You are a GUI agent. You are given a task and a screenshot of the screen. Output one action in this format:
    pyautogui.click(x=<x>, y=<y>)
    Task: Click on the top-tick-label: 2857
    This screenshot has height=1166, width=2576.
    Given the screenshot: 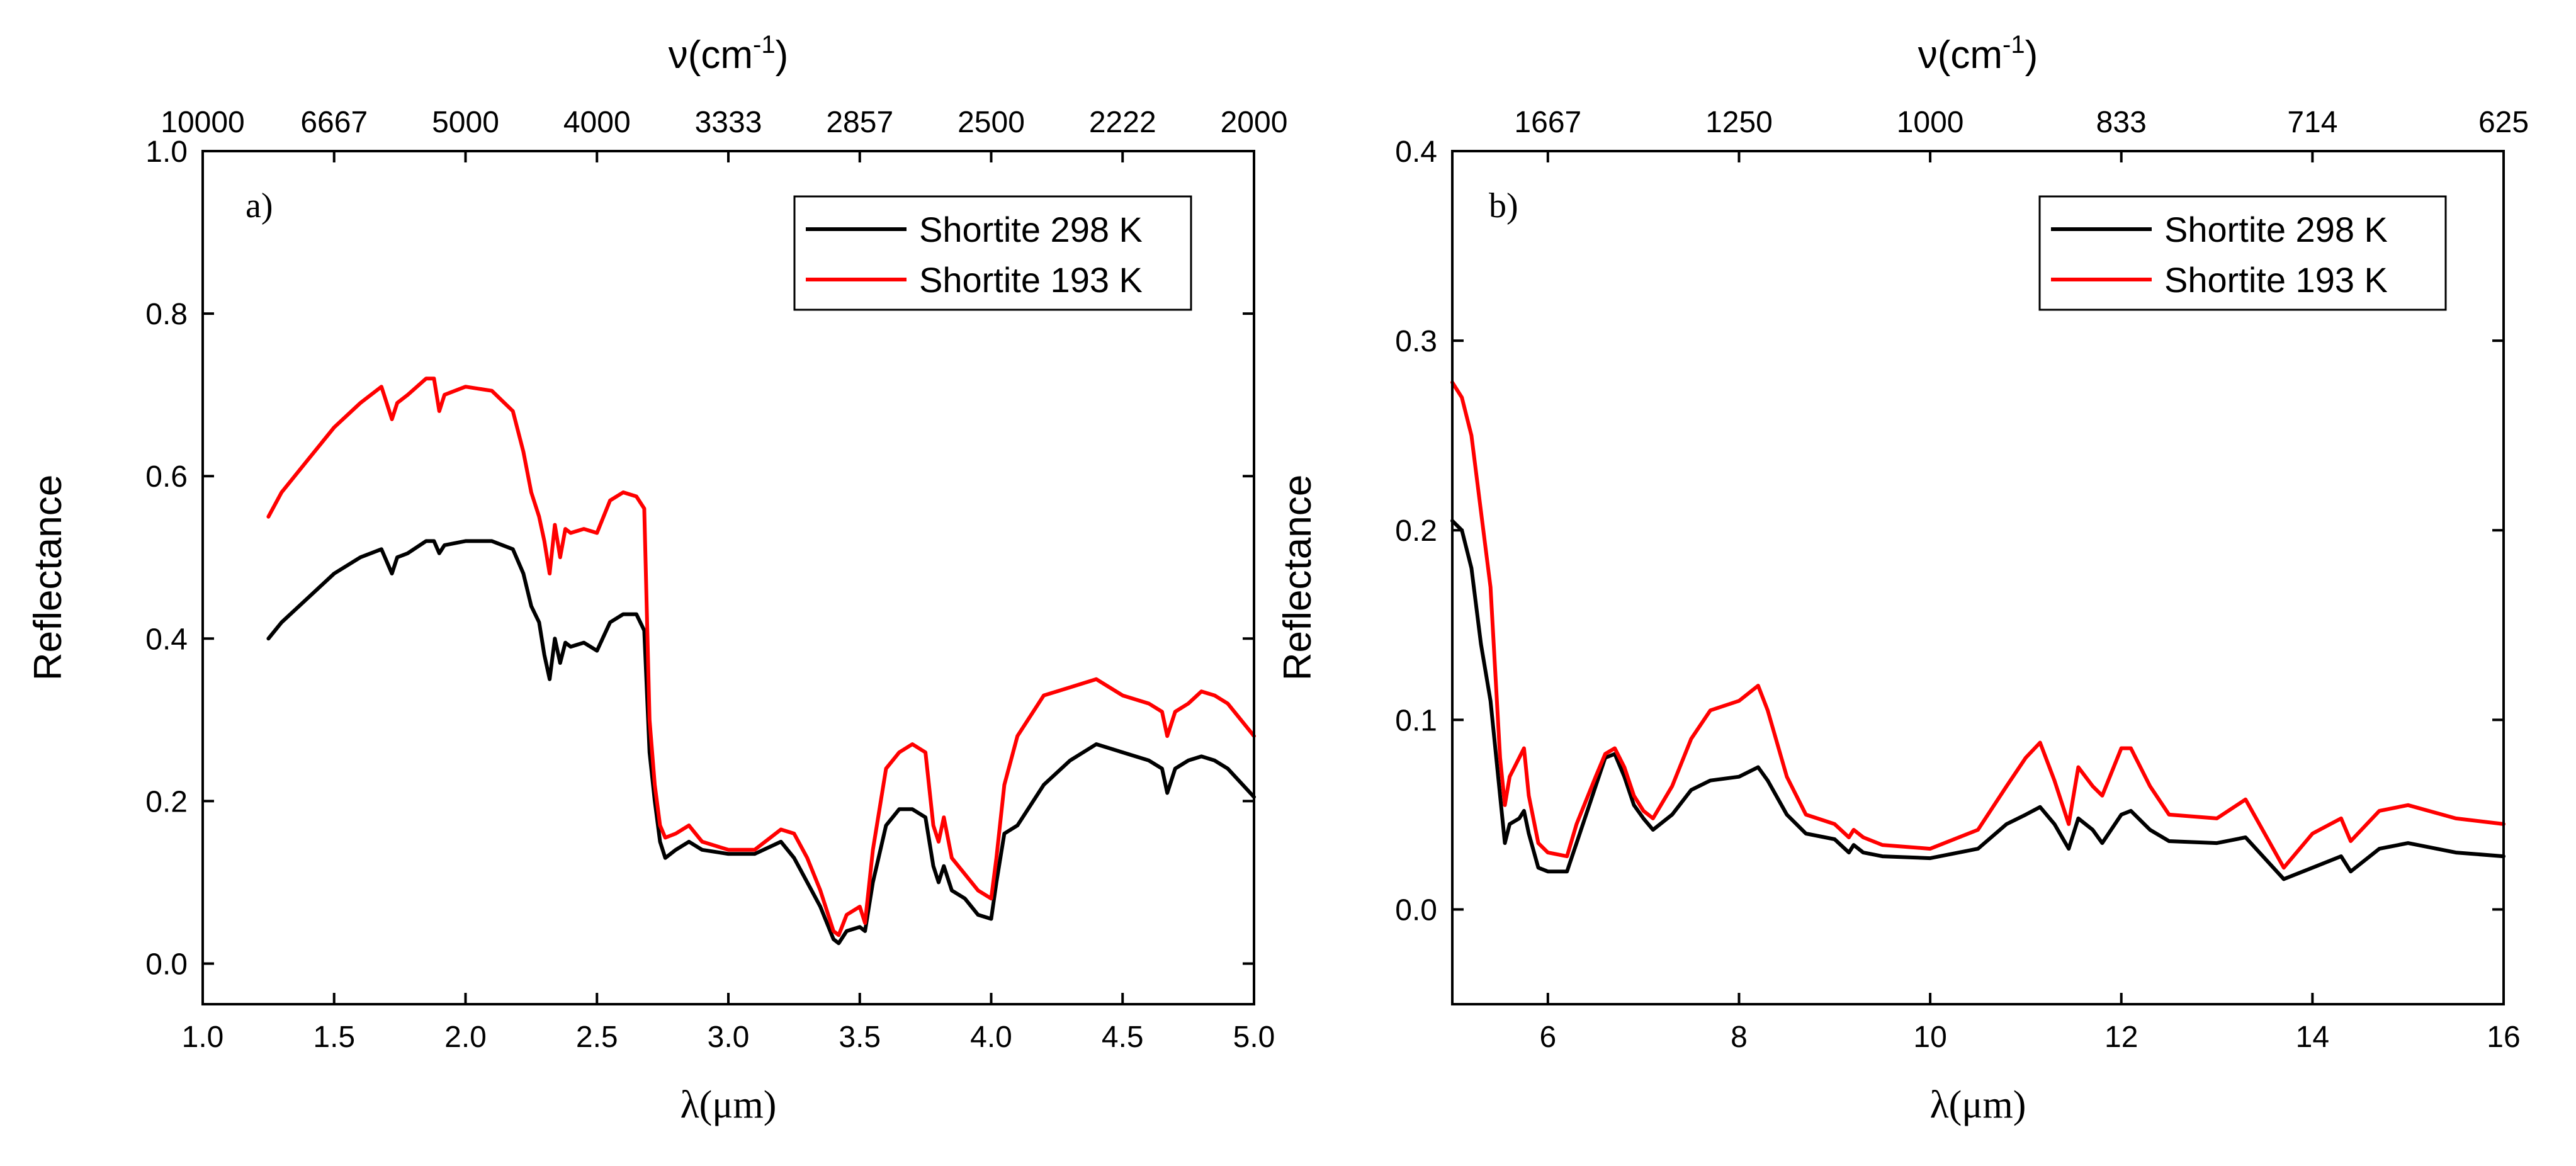 What is the action you would take?
    pyautogui.click(x=859, y=122)
    